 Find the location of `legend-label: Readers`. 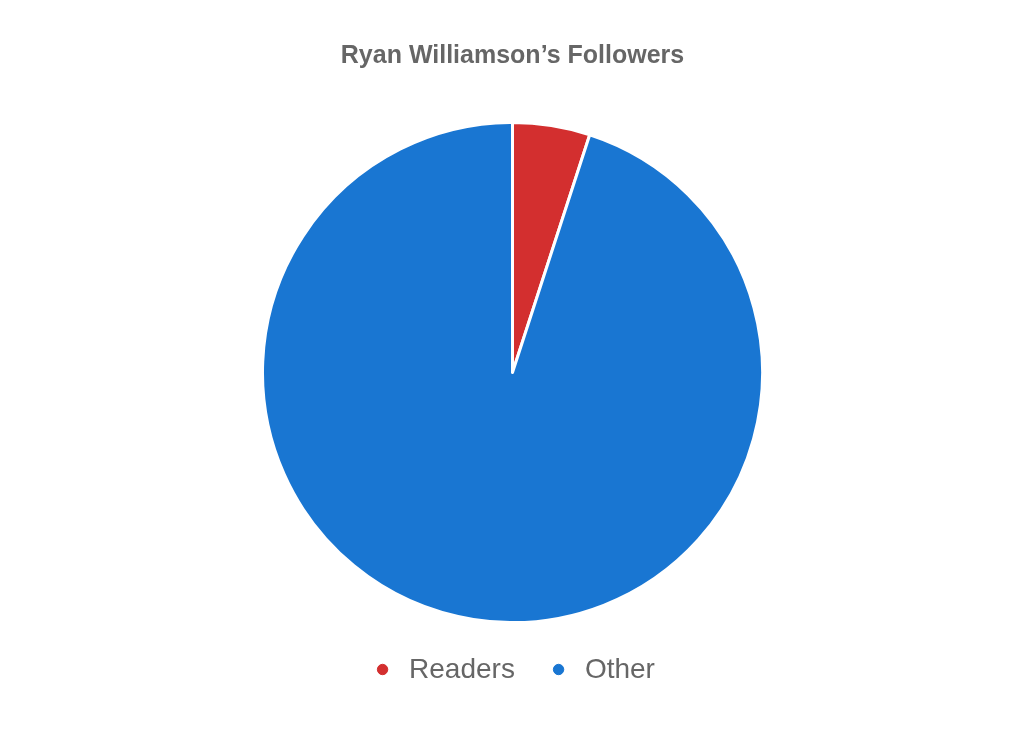

legend-label: Readers is located at coordinates (462, 669).